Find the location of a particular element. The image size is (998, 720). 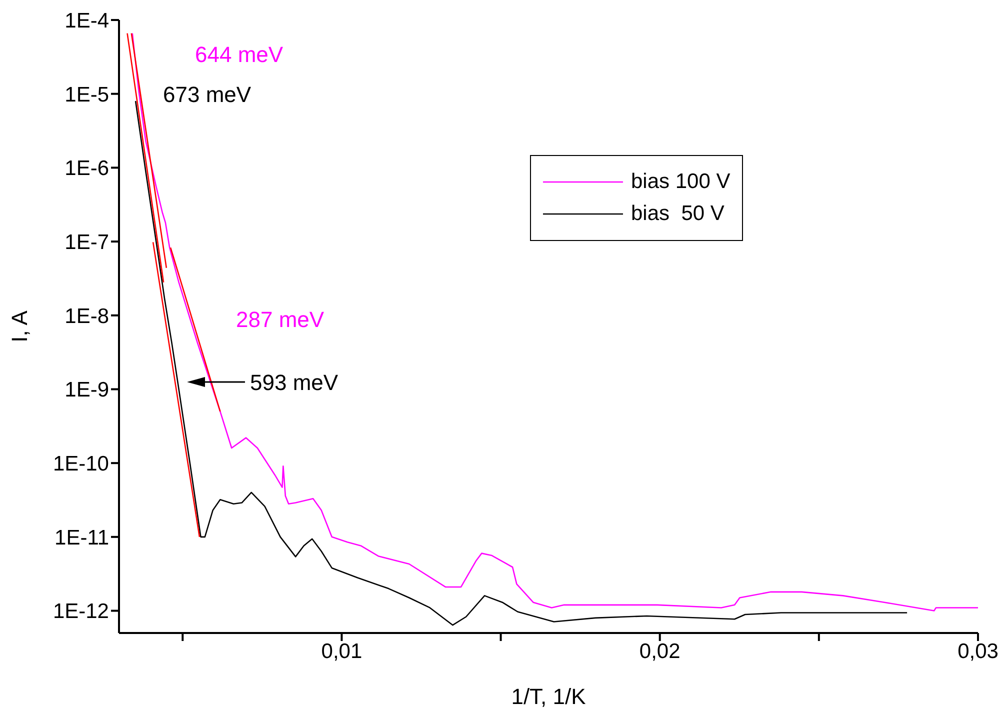

x-axis-title: 1/T, 1/K is located at coordinates (548, 696).